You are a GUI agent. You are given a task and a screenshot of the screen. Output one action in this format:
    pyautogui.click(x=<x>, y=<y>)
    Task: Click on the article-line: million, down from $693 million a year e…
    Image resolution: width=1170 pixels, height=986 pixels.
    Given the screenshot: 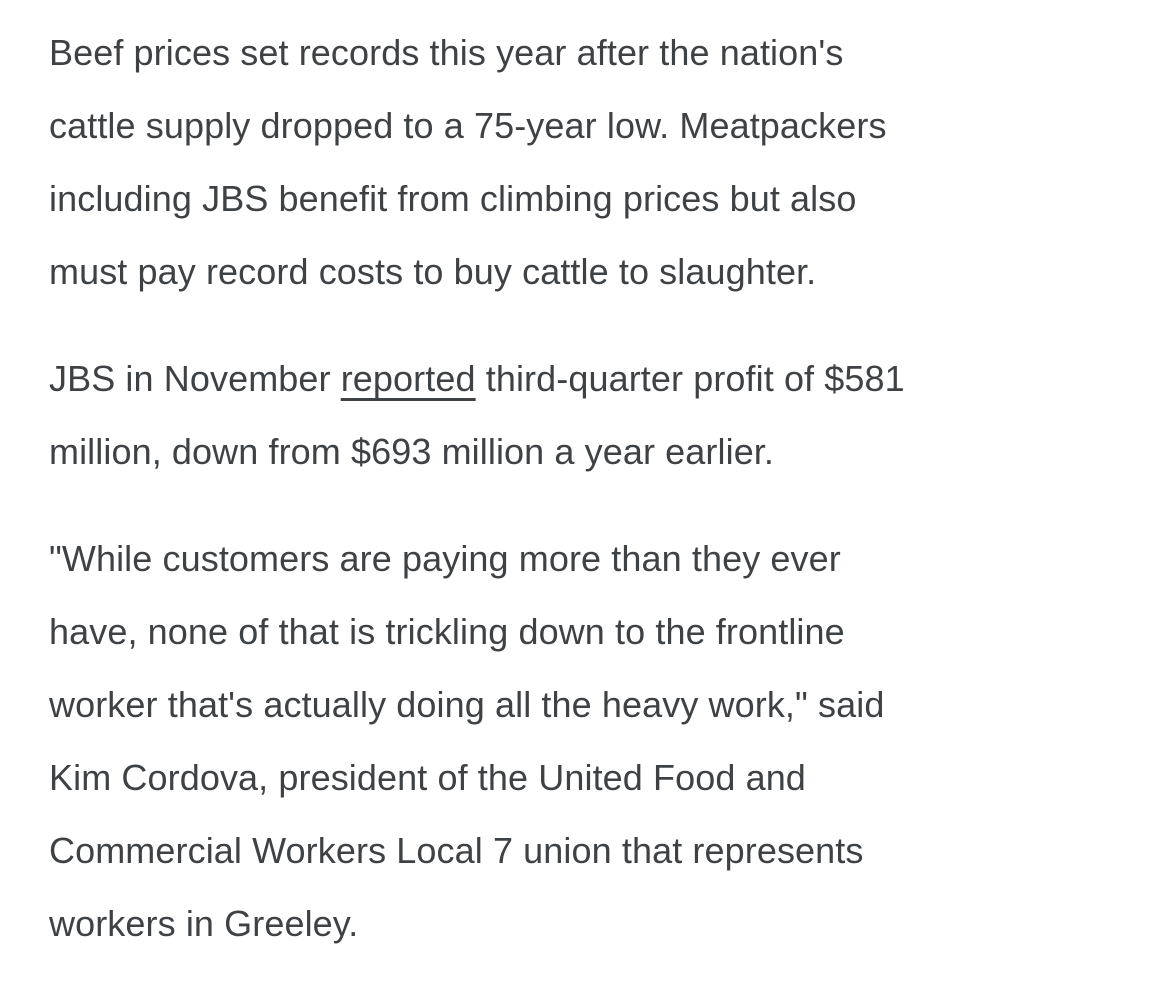 What is the action you would take?
    pyautogui.click(x=412, y=451)
    